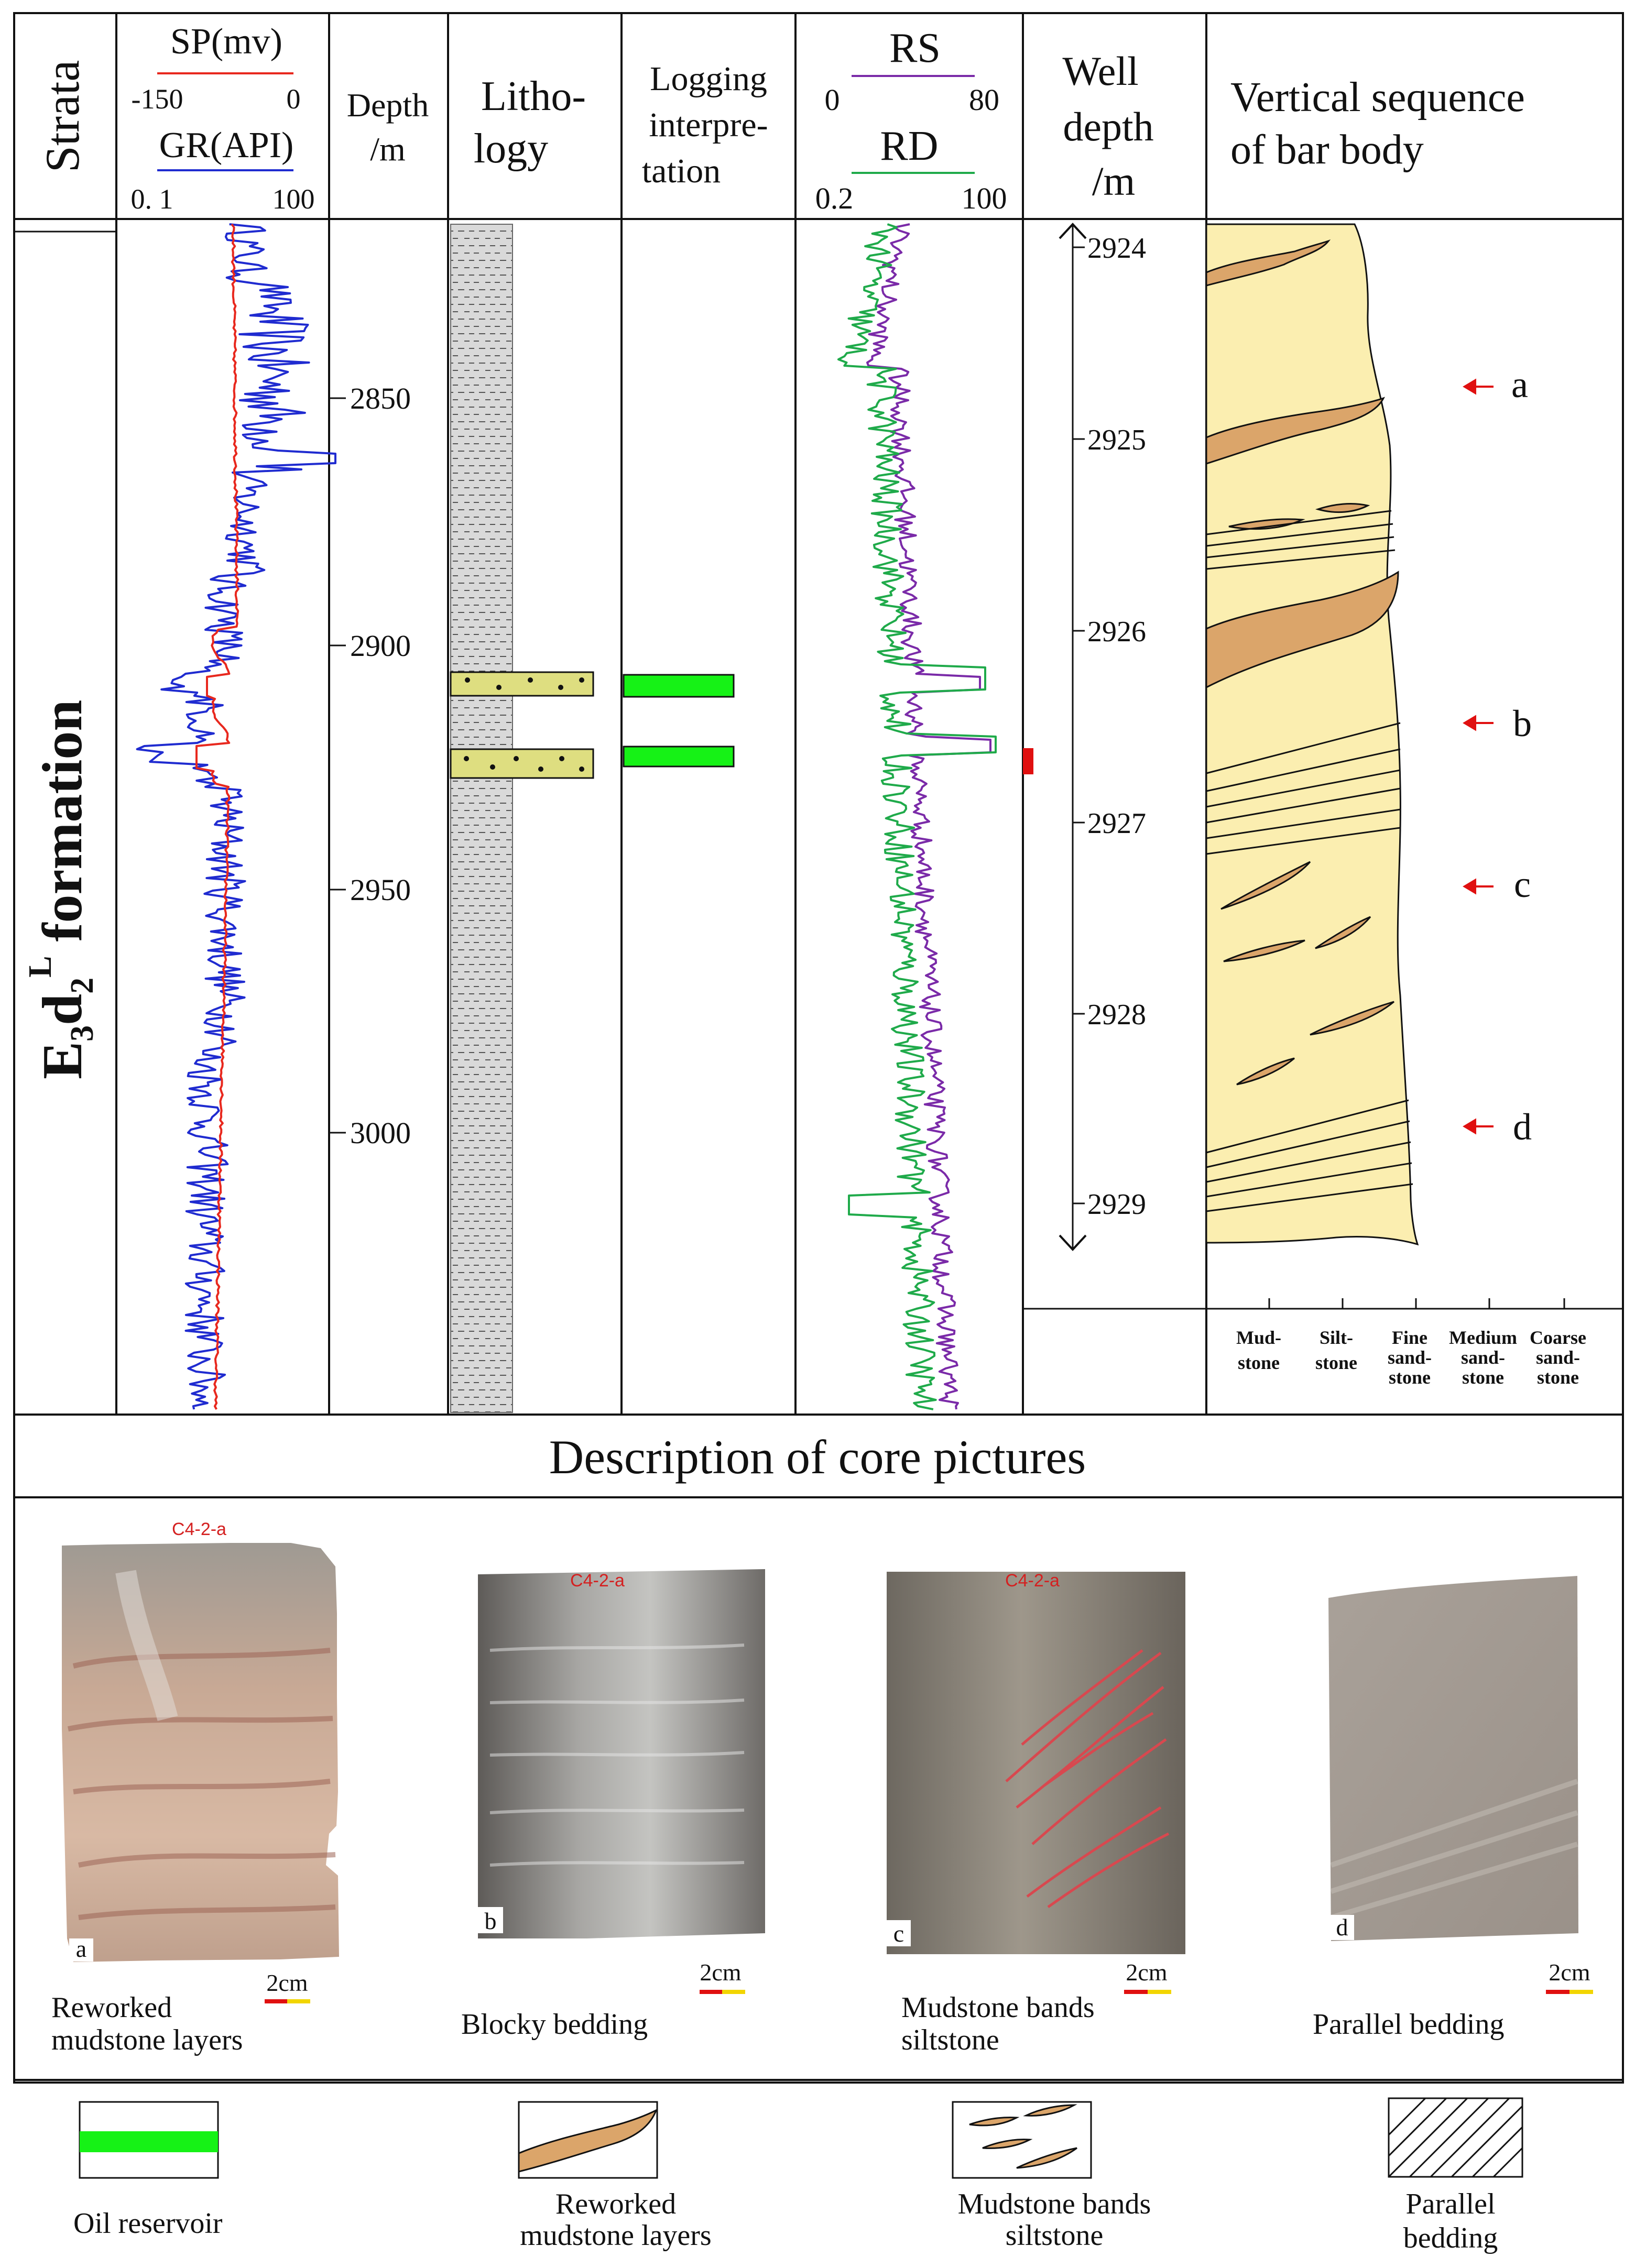 Image resolution: width=1635 pixels, height=2268 pixels. Describe the element at coordinates (63, 1010) in the screenshot. I see `formation-mid: d` at that location.